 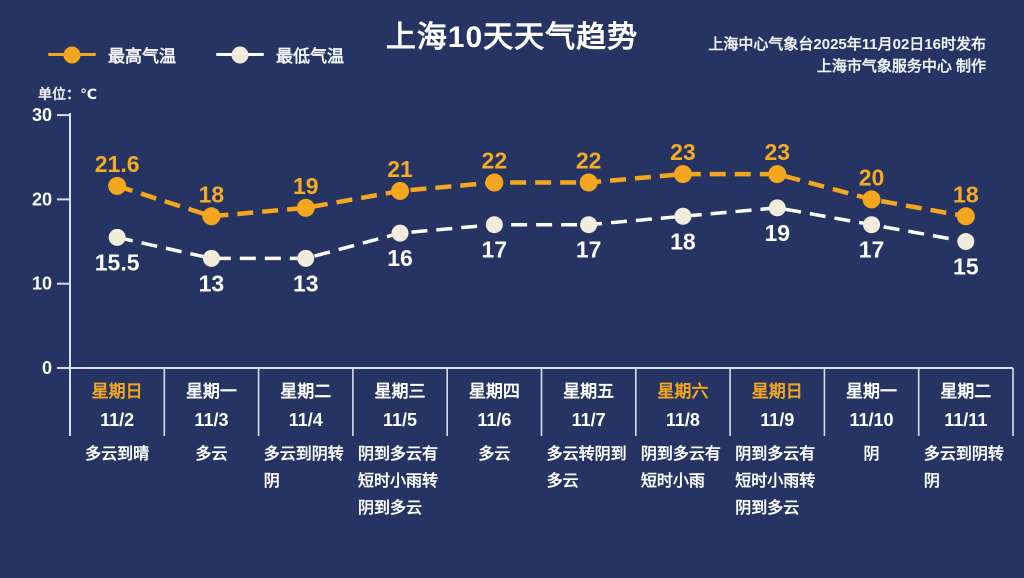 I want to click on y-tick-label: 10, so click(x=42, y=284).